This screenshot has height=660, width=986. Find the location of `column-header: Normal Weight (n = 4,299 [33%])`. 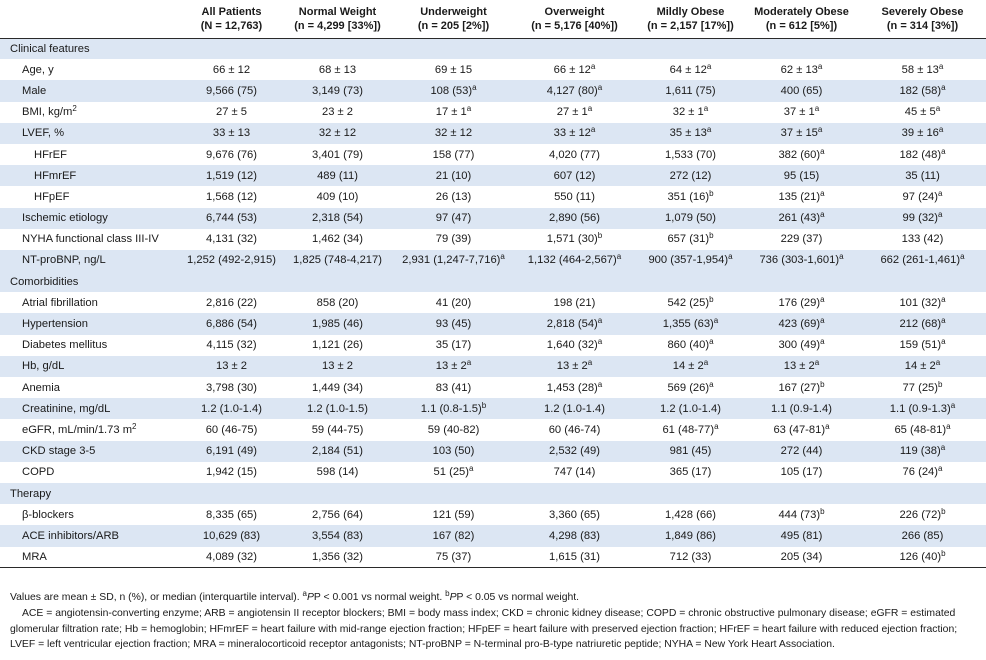

column-header: Normal Weight (n = 4,299 [33%]) is located at coordinates (337, 18).